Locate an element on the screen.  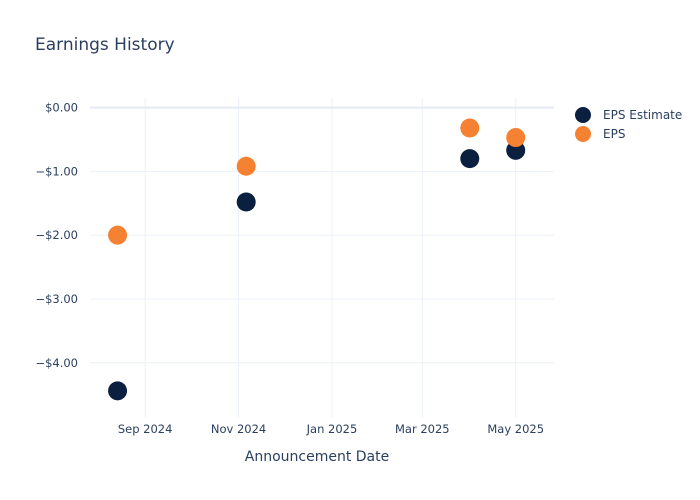
y-tick-label: −$4.00 is located at coordinates (56, 363).